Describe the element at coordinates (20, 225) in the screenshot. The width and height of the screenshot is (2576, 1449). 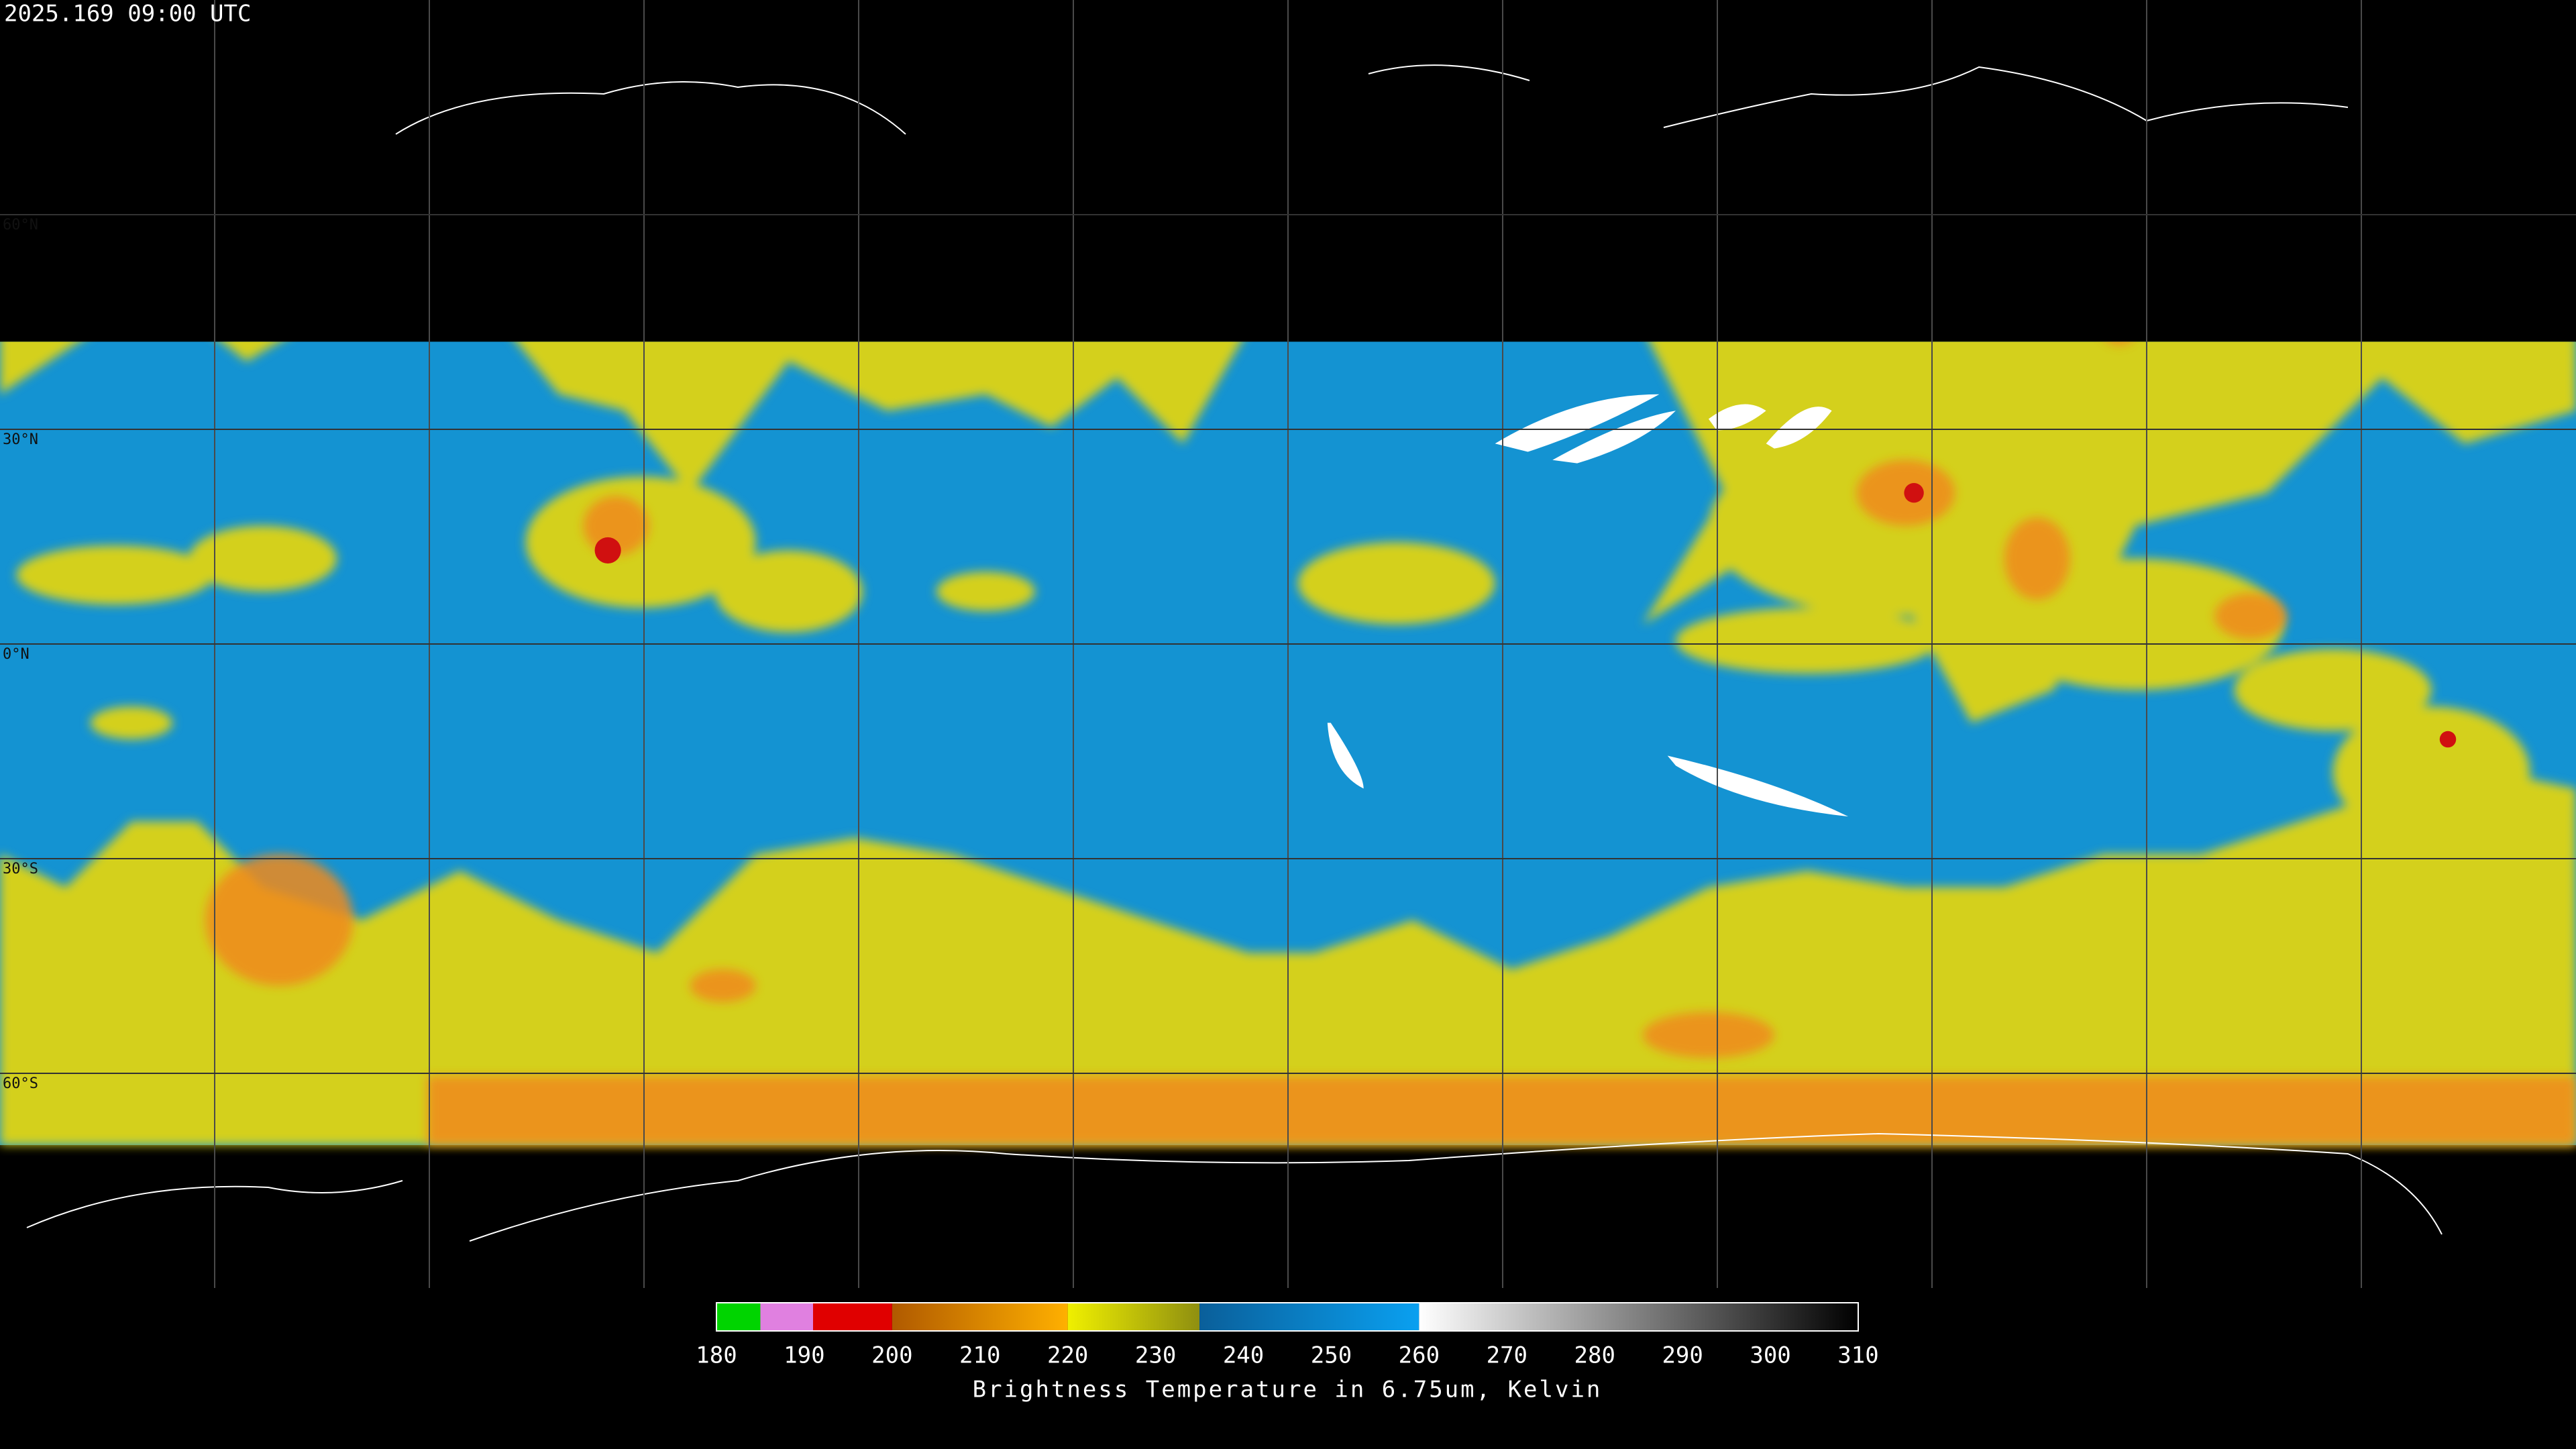
I see `latitude-label: 60°N` at that location.